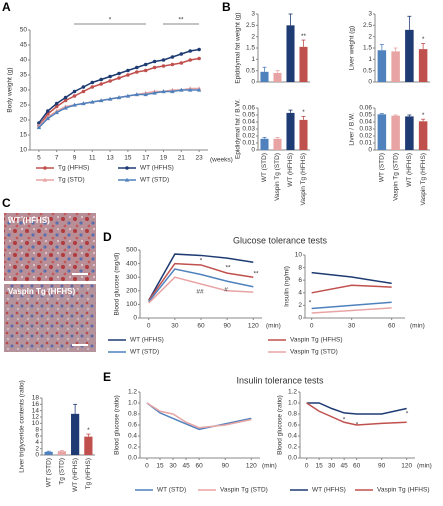 The image size is (443, 506). What do you see at coordinates (24, 60) in the screenshot?
I see `y-tick-label: 40` at bounding box center [24, 60].